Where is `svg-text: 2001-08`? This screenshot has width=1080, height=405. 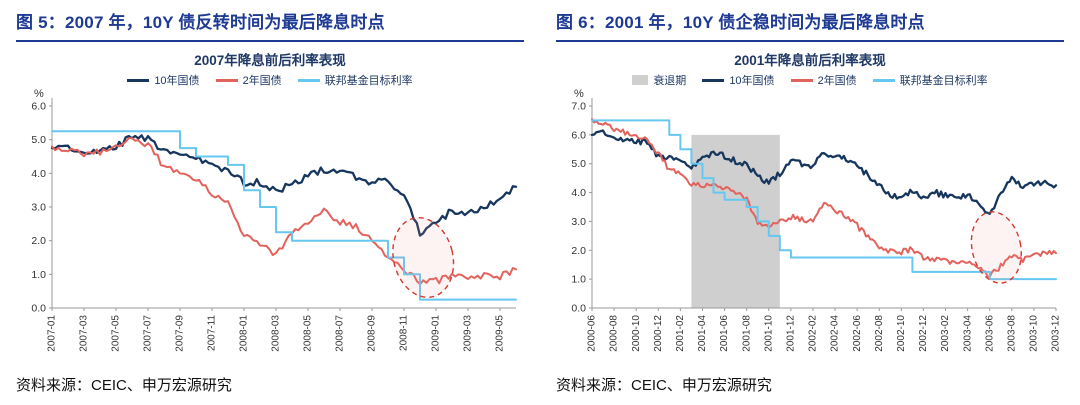 svg-text: 2001-08 is located at coordinates (746, 333).